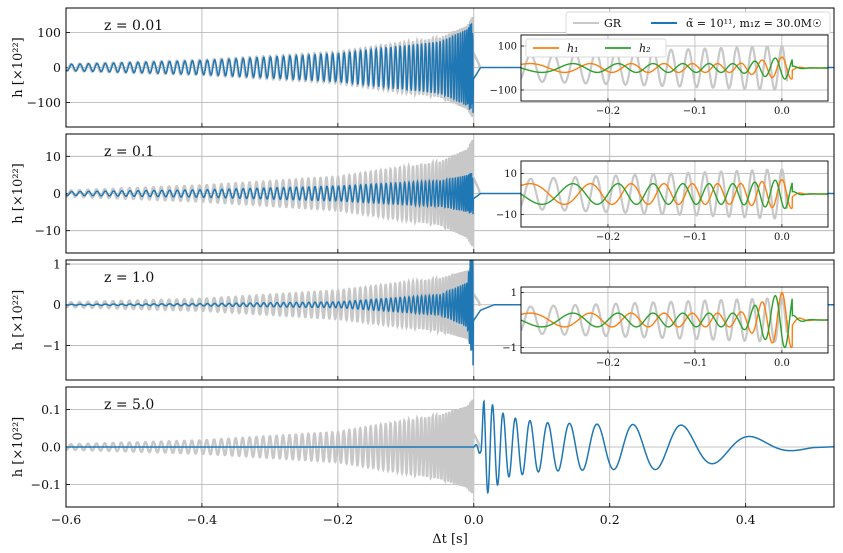  What do you see at coordinates (474, 519) in the screenshot?
I see `x-tick-label: 0.0` at bounding box center [474, 519].